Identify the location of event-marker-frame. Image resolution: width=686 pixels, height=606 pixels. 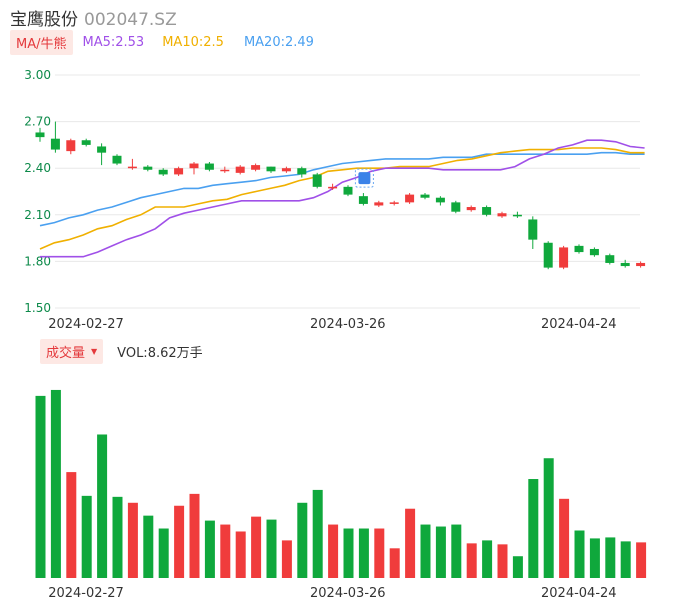
(364, 178).